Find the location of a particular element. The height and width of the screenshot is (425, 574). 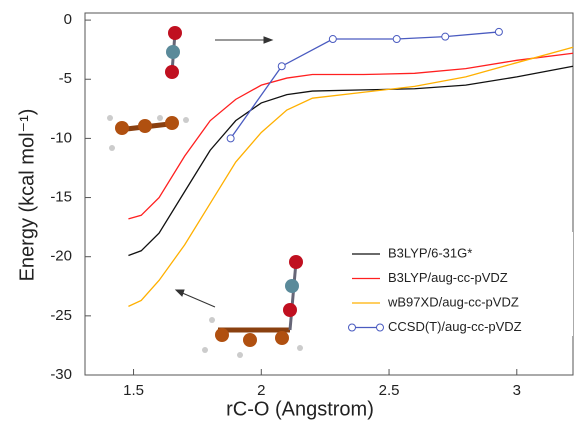

legend-label: CCSD(T)/aug-cc-pVDZ is located at coordinates (455, 326).